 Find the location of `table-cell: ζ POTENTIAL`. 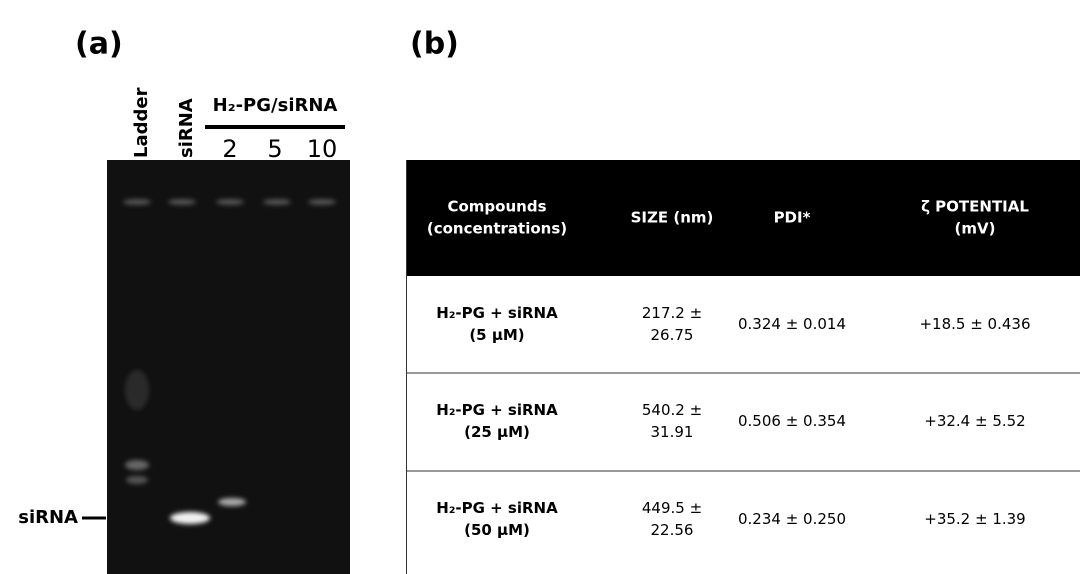

table-cell: ζ POTENTIAL is located at coordinates (975, 207).